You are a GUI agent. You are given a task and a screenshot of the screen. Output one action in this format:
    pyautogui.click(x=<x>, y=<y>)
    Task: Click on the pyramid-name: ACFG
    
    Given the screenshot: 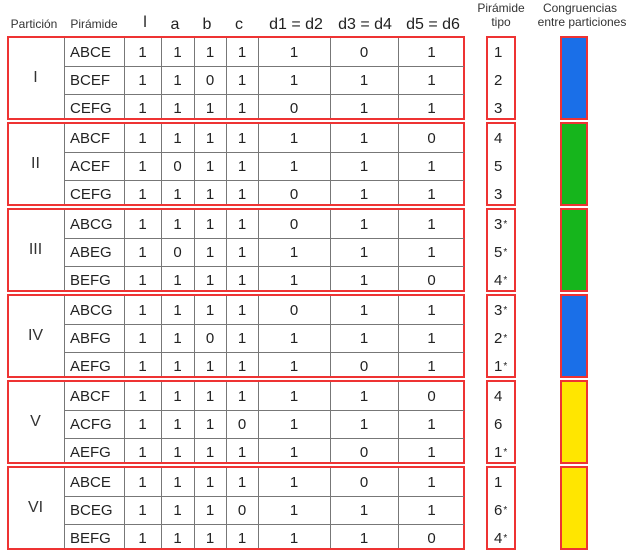 What is the action you would take?
    pyautogui.click(x=91, y=424)
    